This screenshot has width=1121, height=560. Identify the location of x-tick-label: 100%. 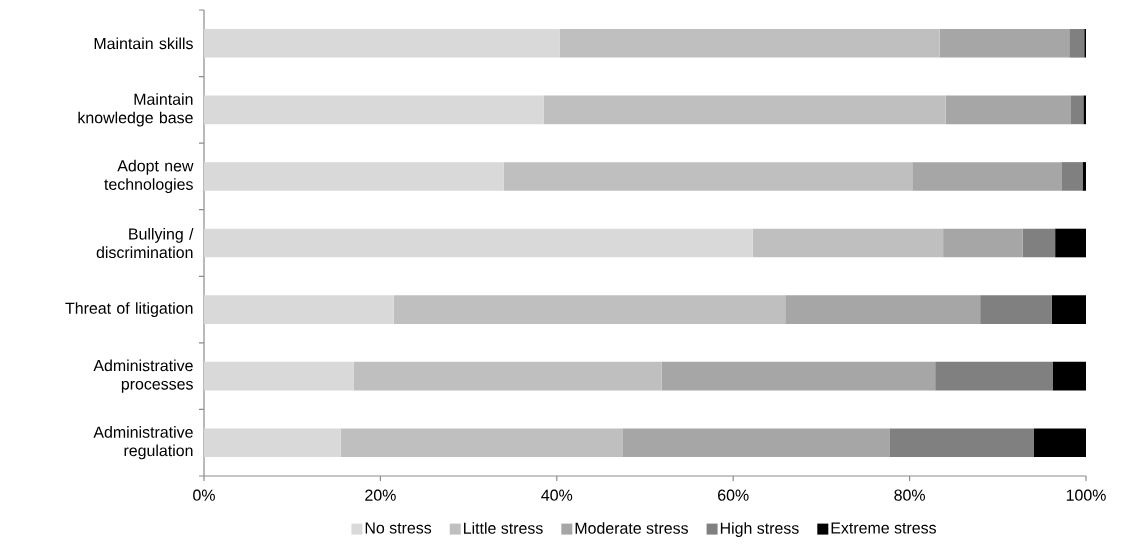
(1086, 495).